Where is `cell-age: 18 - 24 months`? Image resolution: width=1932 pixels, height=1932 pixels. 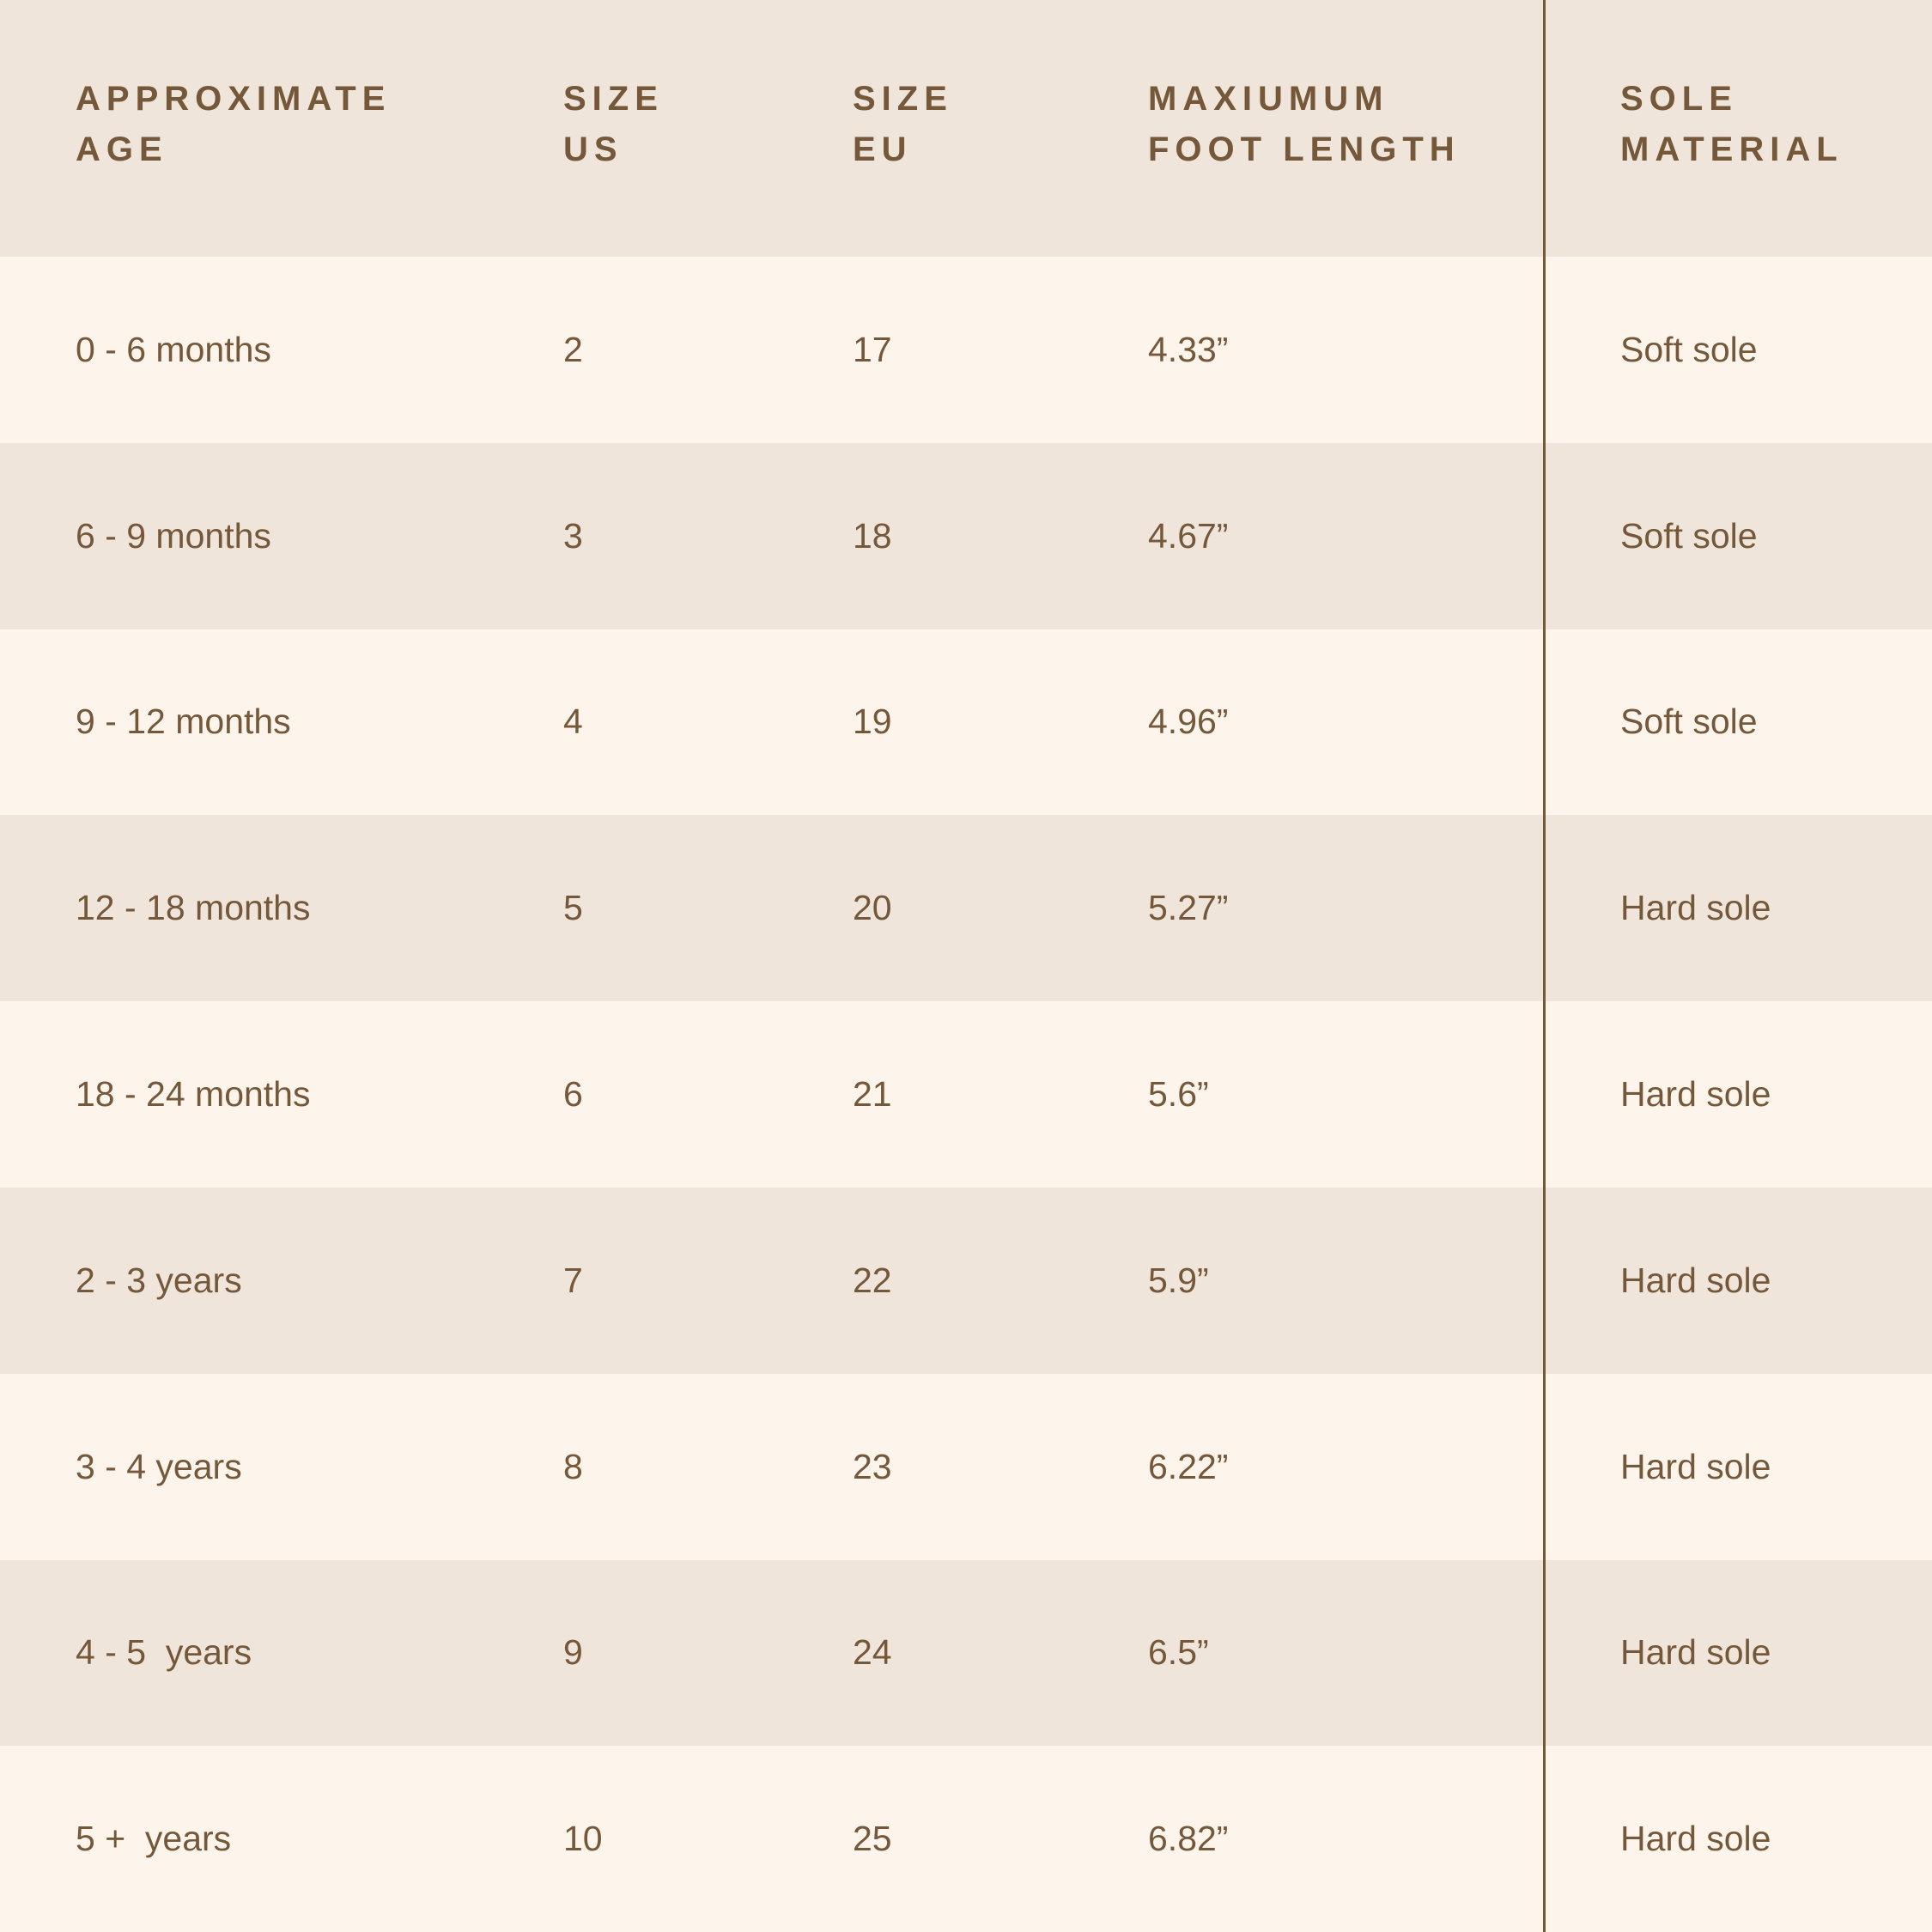
cell-age: 18 - 24 months is located at coordinates (193, 1094).